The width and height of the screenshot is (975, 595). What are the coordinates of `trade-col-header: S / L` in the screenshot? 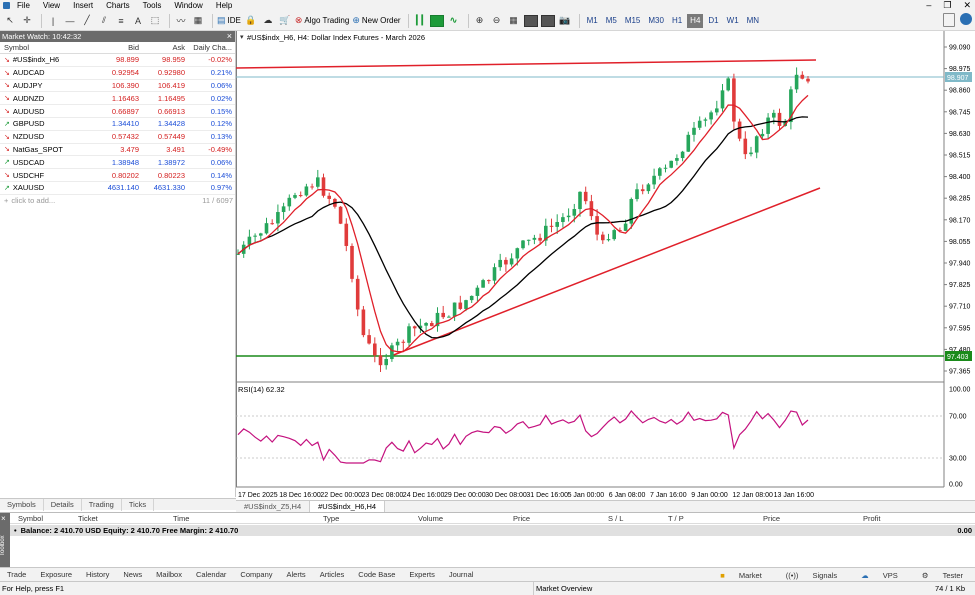 It's located at (616, 518).